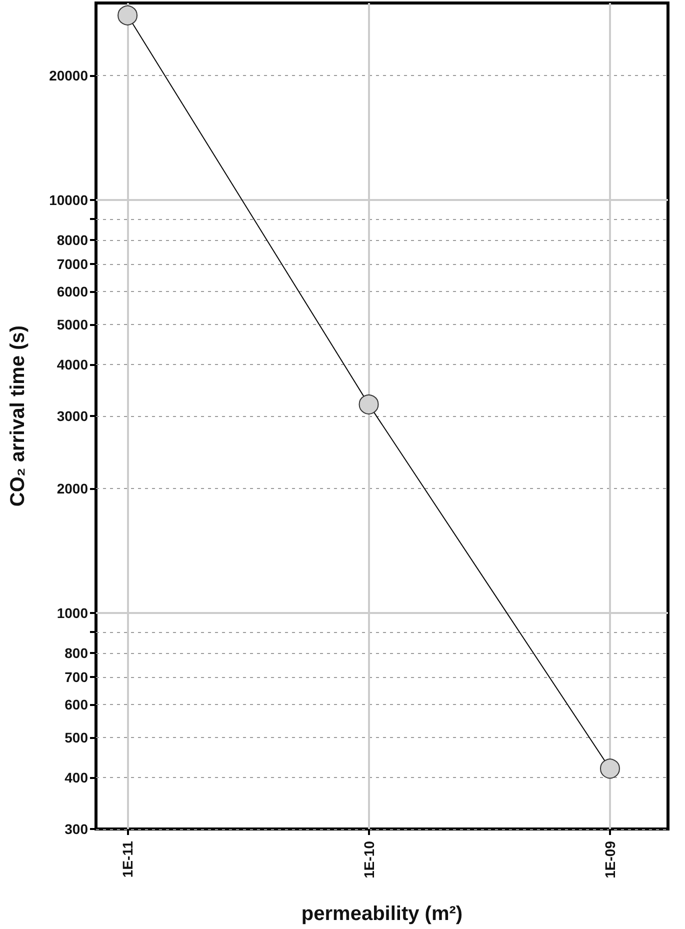 The image size is (685, 929). I want to click on y-tick-label: 800, so click(76, 653).